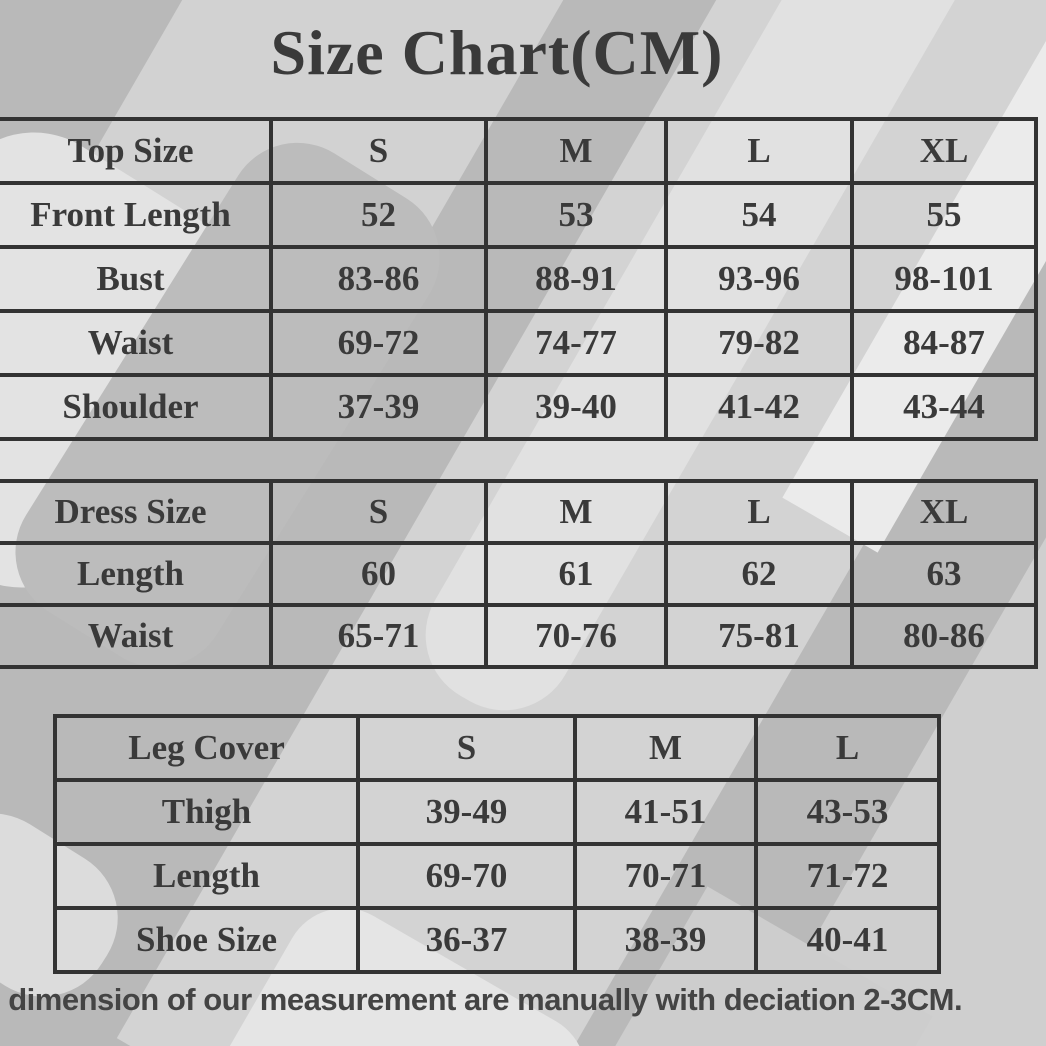 This screenshot has height=1046, width=1046. What do you see at coordinates (576, 279) in the screenshot?
I see `table-cell: 88-91` at bounding box center [576, 279].